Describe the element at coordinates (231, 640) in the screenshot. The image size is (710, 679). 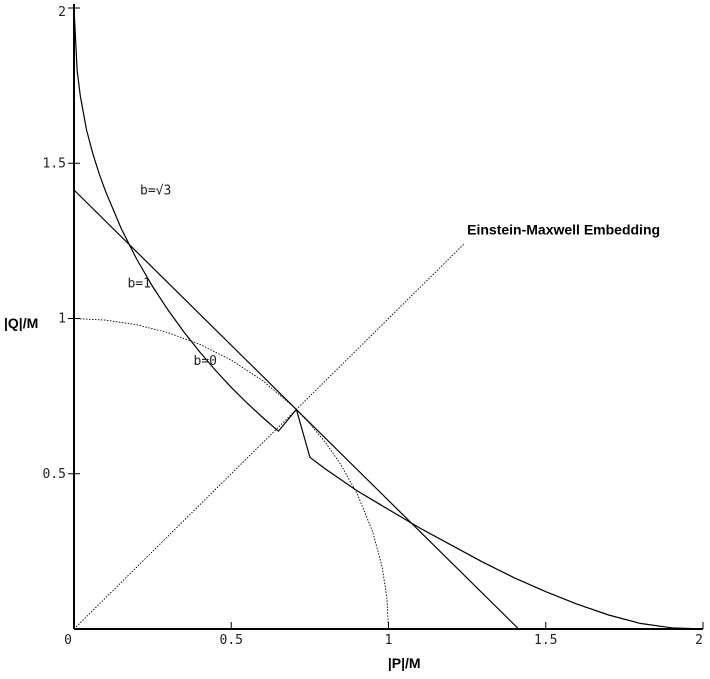
I see `x-tick-label: 0.5` at that location.